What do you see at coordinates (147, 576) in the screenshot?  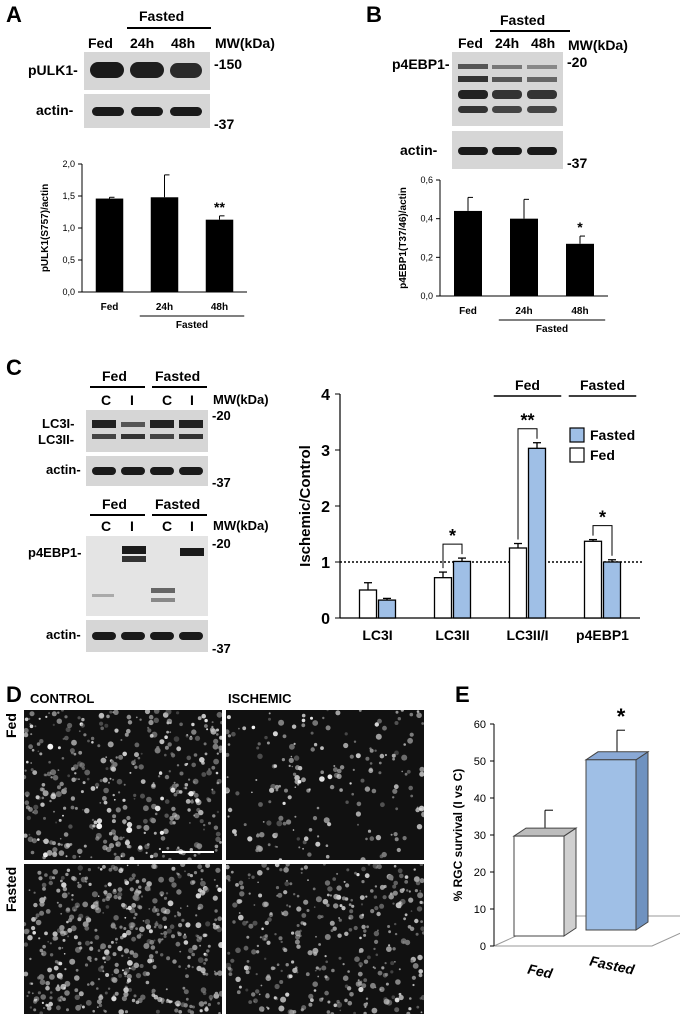 I see `panel-c-p4ebp1-blot` at bounding box center [147, 576].